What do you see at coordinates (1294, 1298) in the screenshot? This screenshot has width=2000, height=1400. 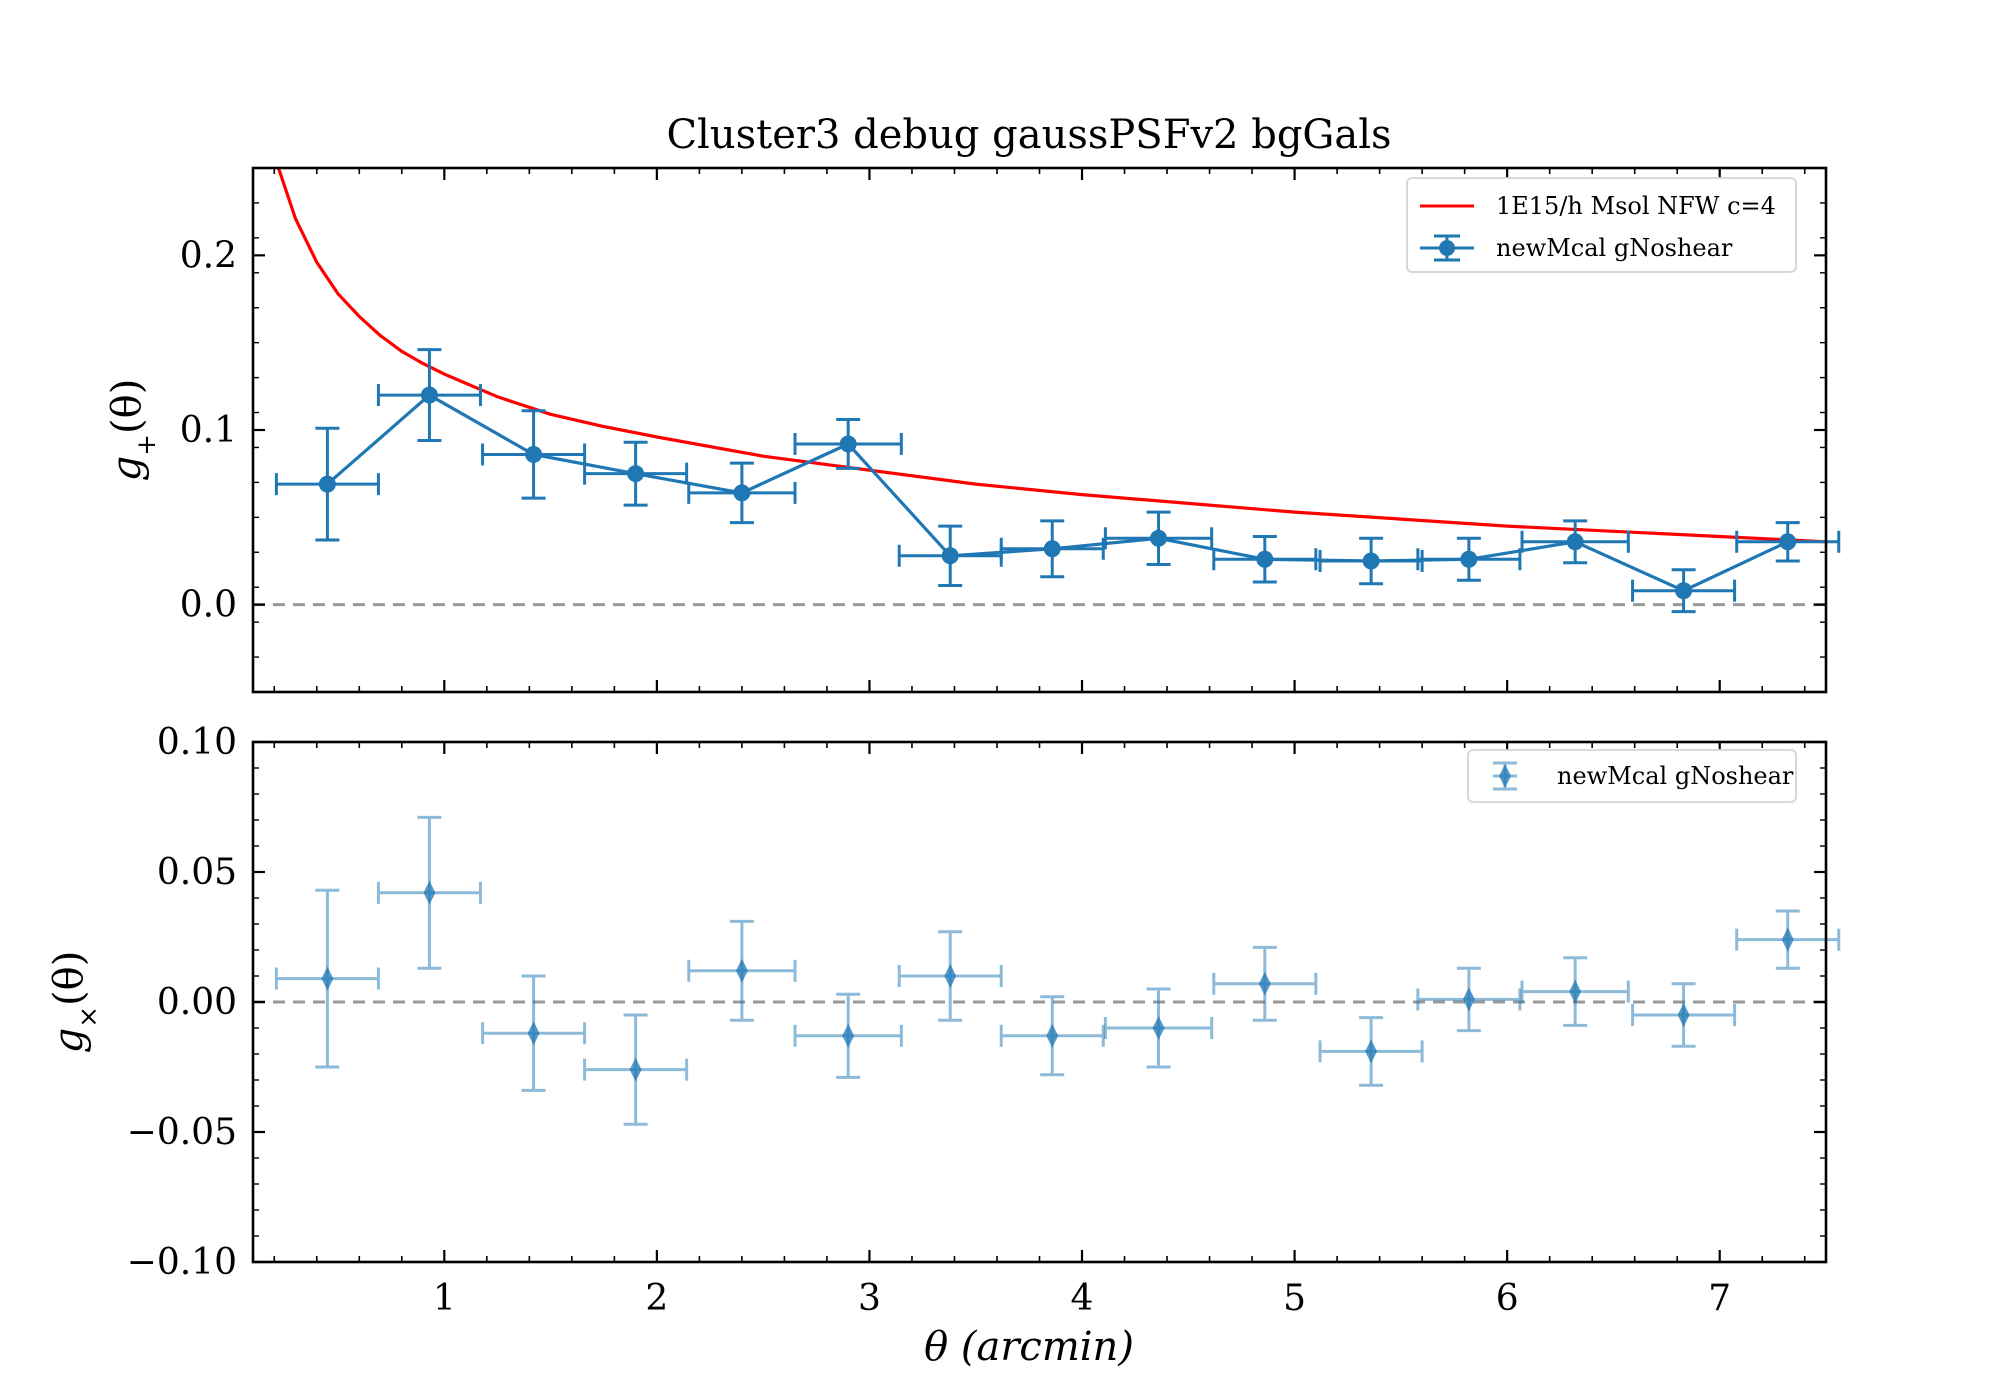 I see `x-tick-label: 5` at bounding box center [1294, 1298].